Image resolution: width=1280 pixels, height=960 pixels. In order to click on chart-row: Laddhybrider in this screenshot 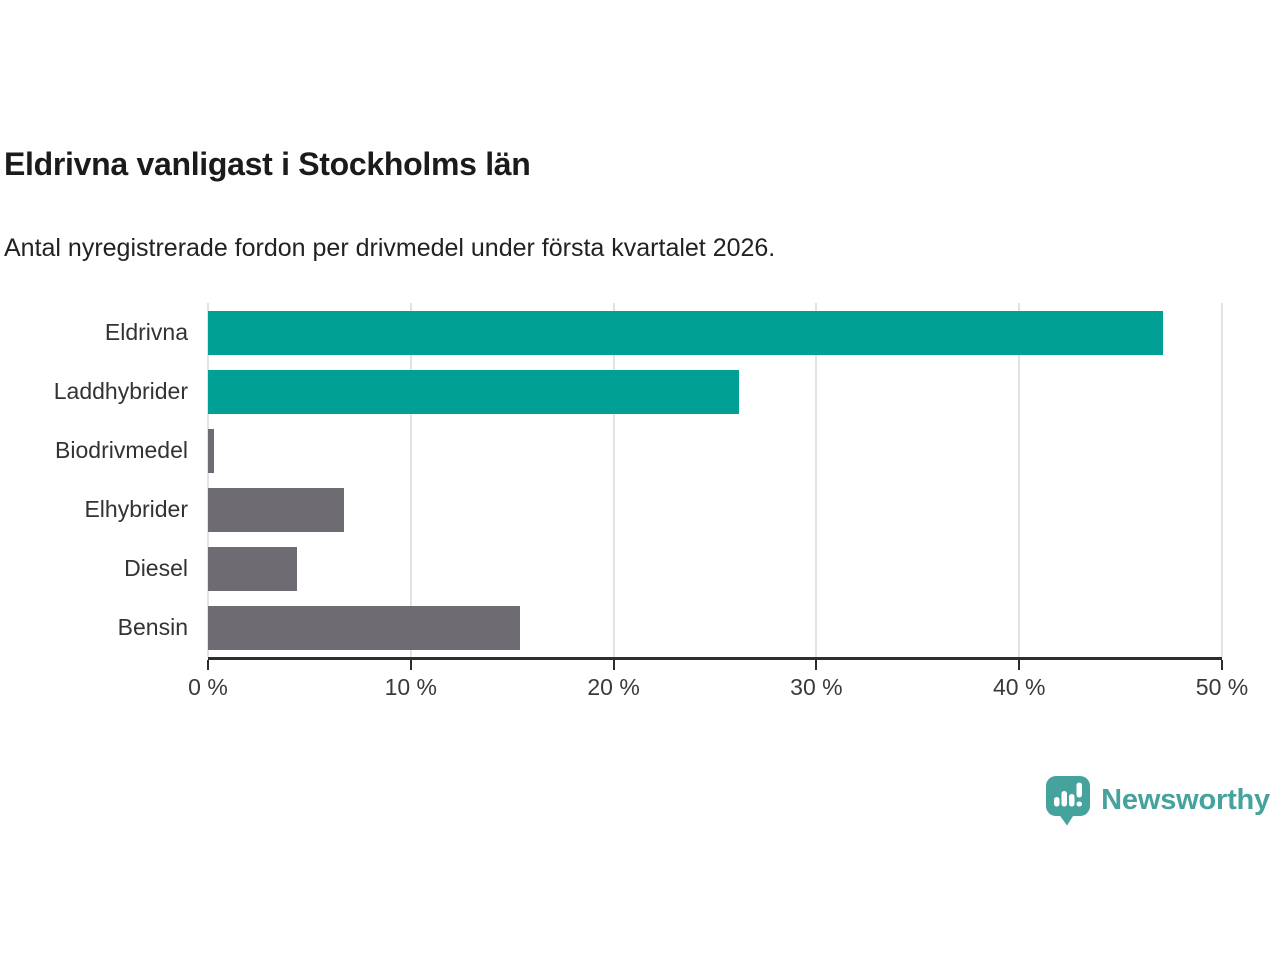, I will do `click(611, 391)`.